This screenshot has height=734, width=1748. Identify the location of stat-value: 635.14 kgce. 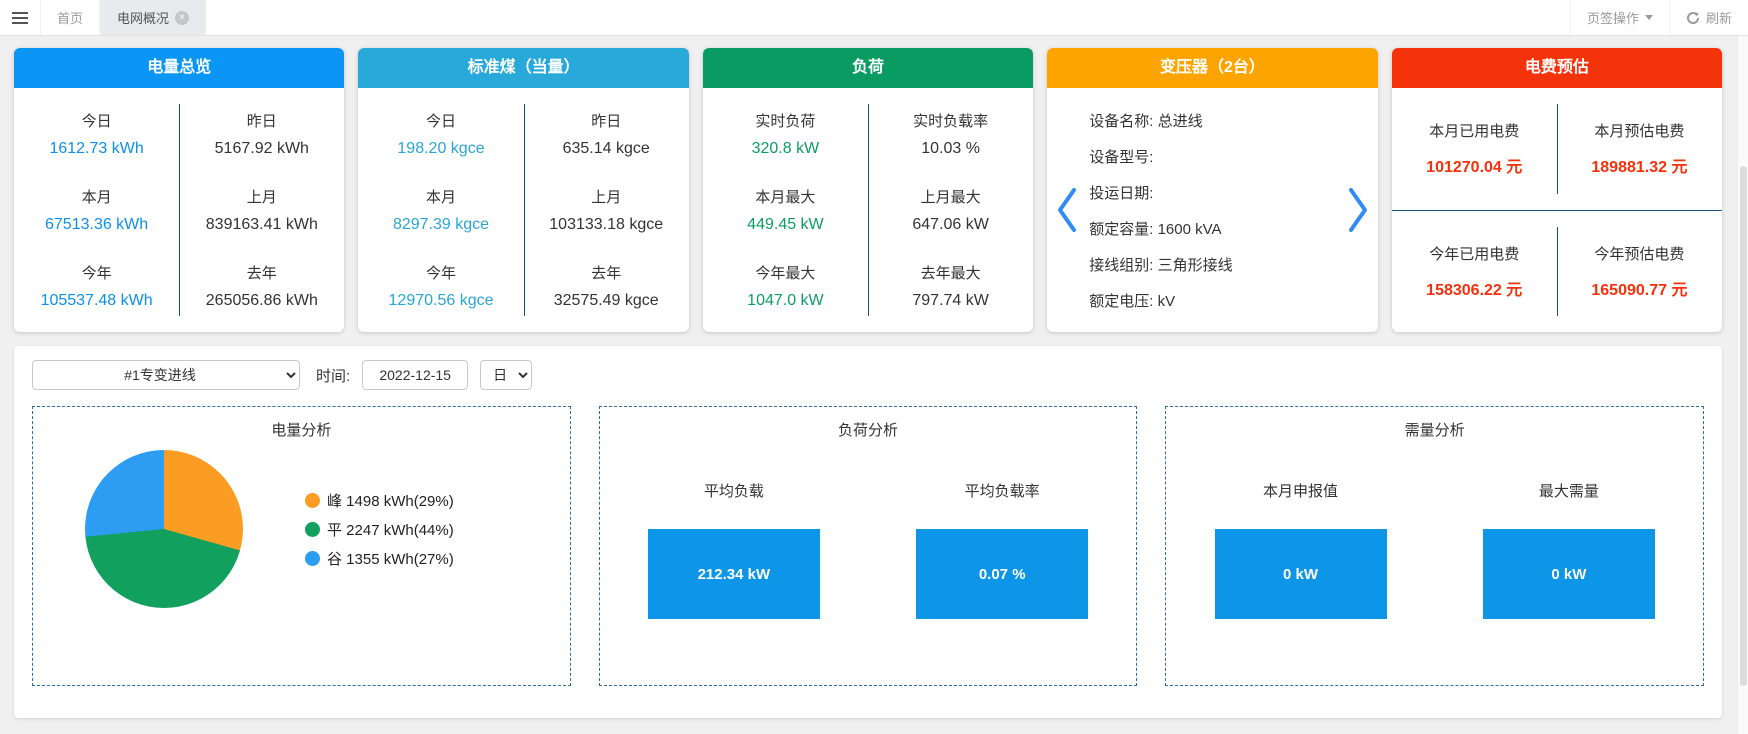
(606, 148).